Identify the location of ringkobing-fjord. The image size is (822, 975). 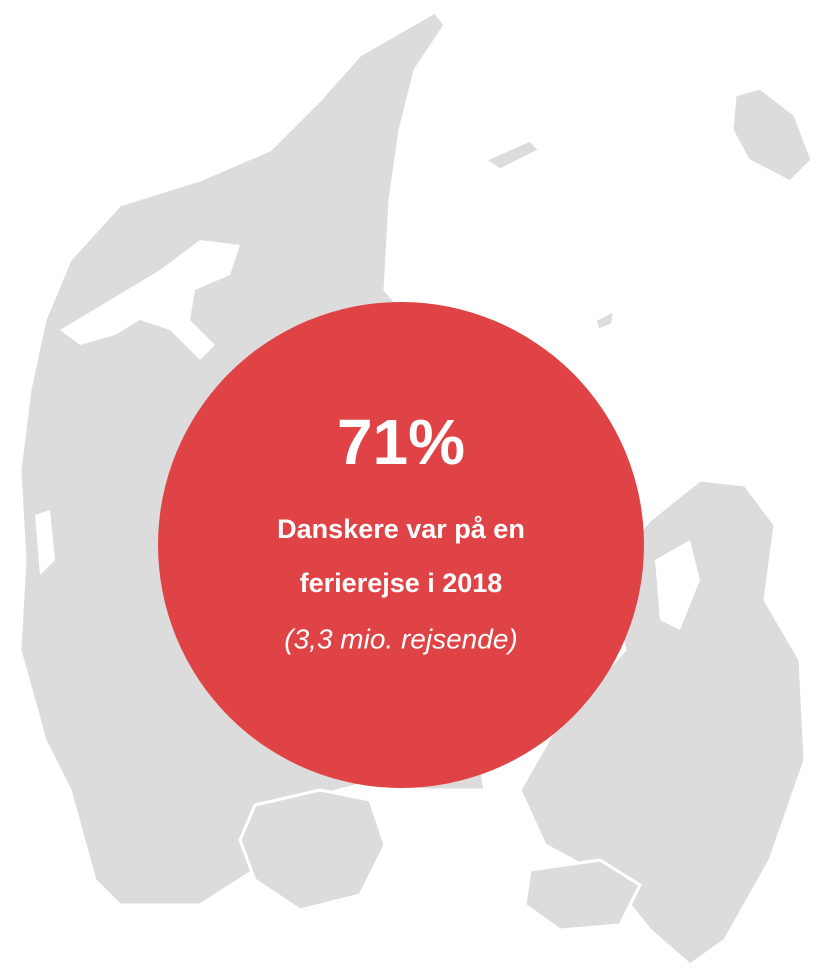
(45, 542).